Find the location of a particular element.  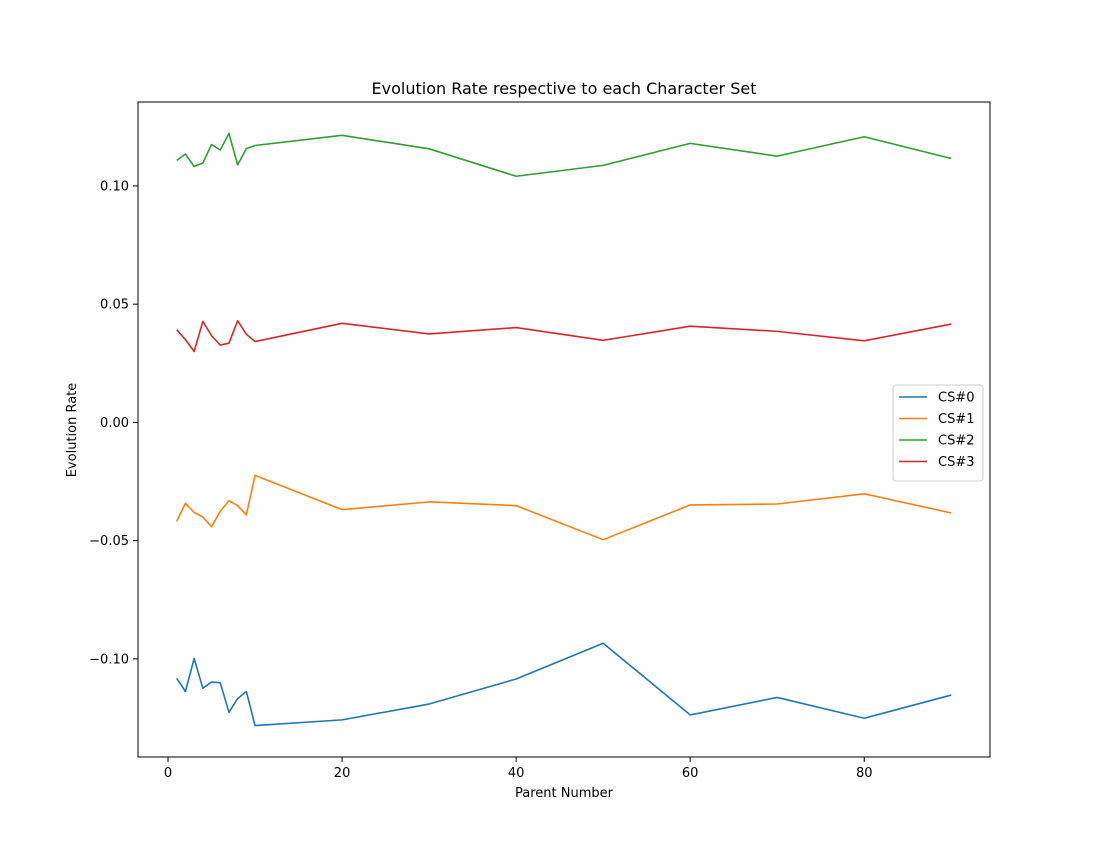

x-tick-label: 80 is located at coordinates (864, 773).